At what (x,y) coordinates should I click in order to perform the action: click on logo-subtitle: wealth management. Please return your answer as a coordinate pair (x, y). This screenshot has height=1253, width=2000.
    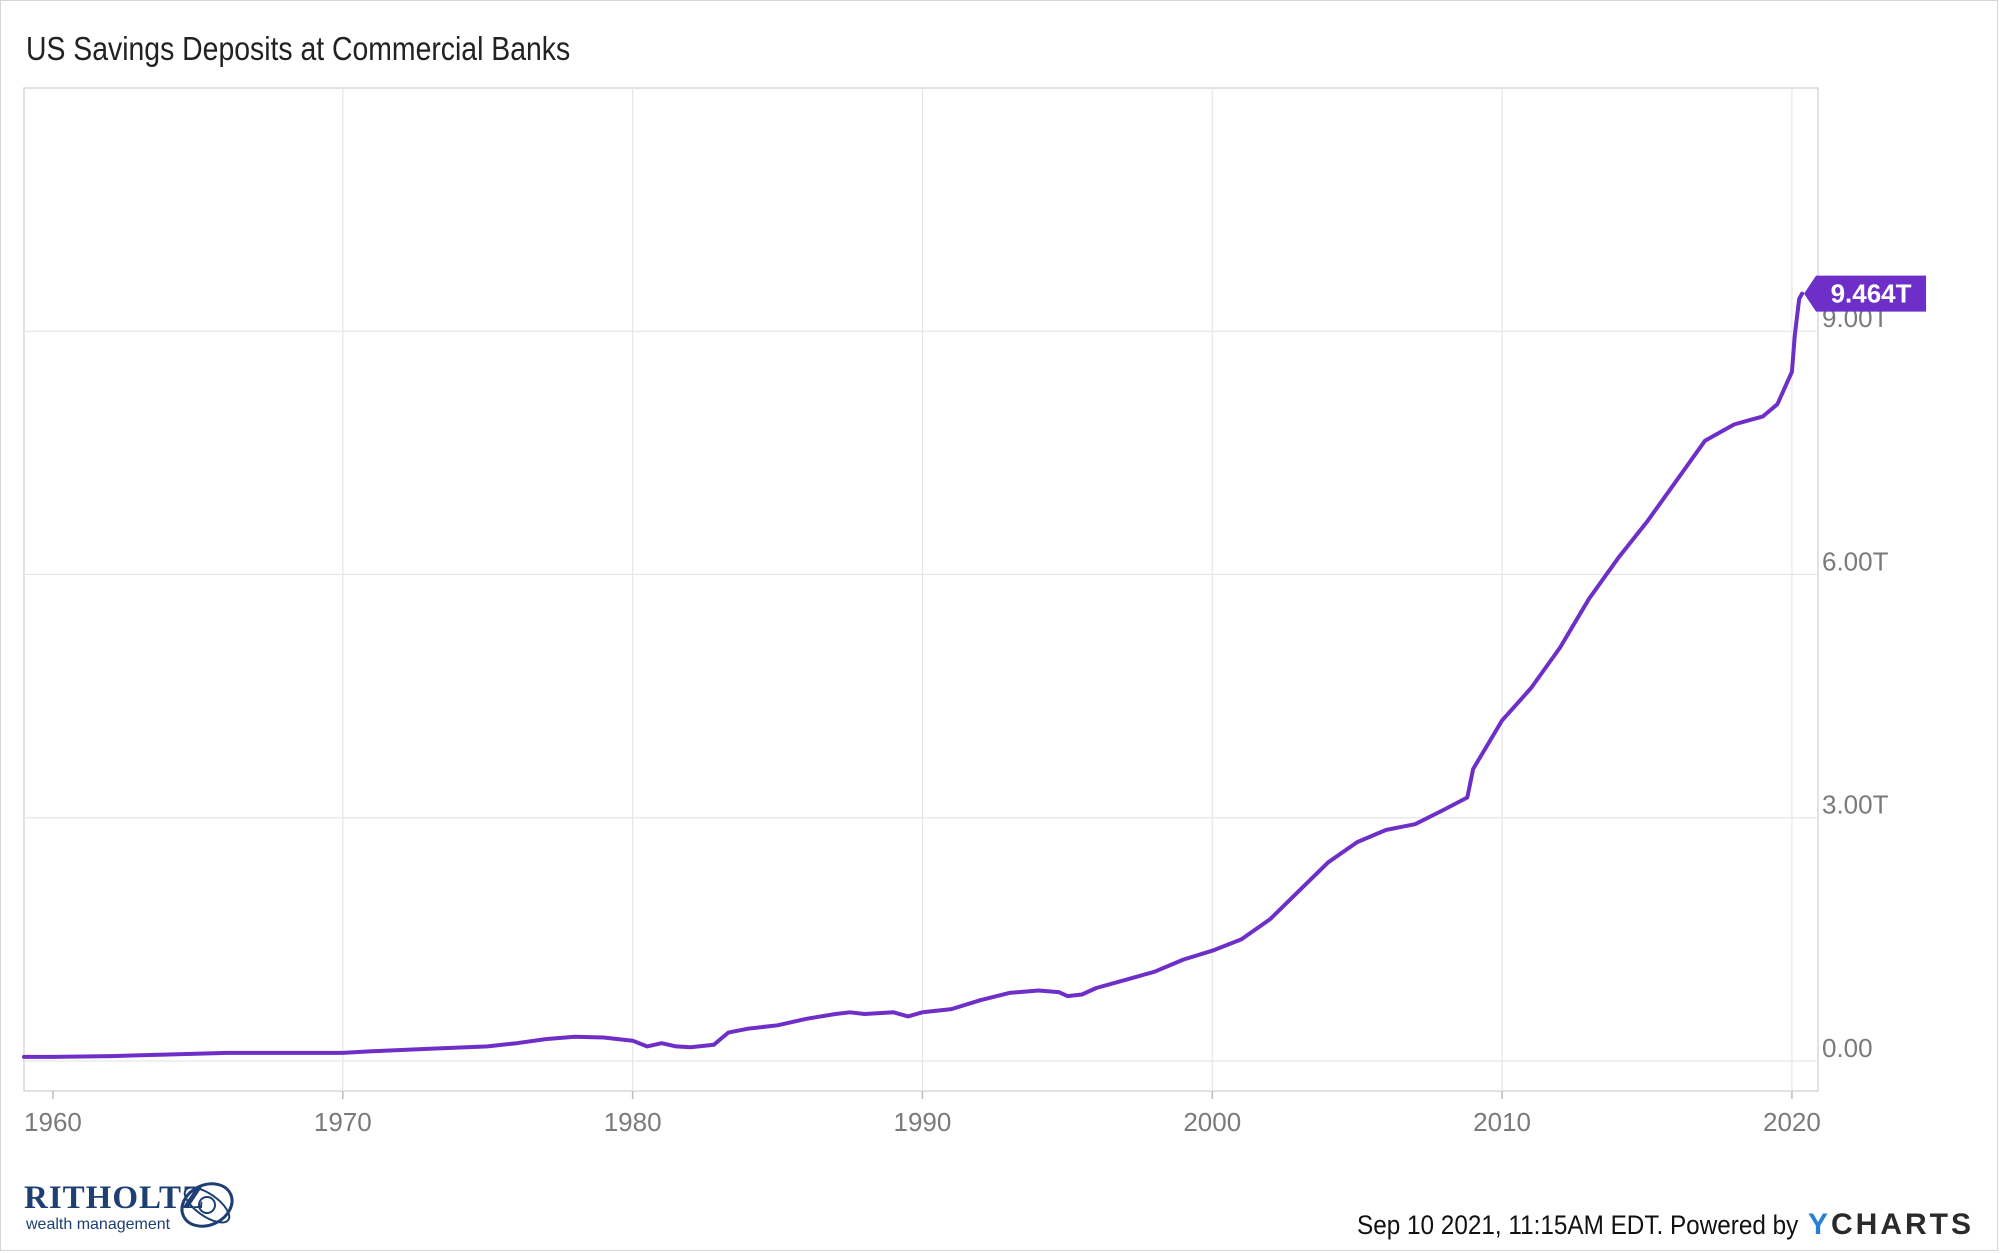
    Looking at the image, I should click on (98, 1224).